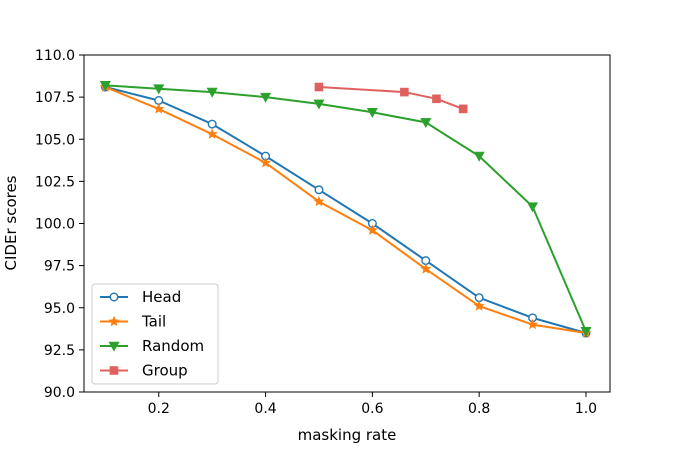  I want to click on legend-label-random: Random, so click(173, 346).